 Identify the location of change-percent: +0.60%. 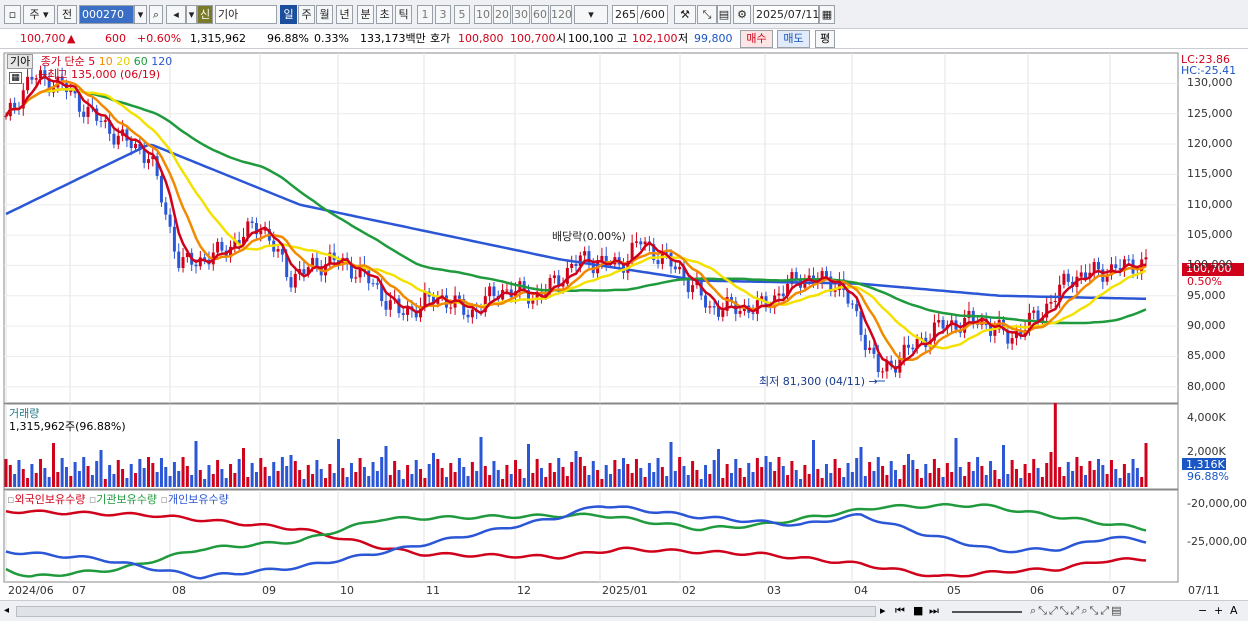
(159, 38).